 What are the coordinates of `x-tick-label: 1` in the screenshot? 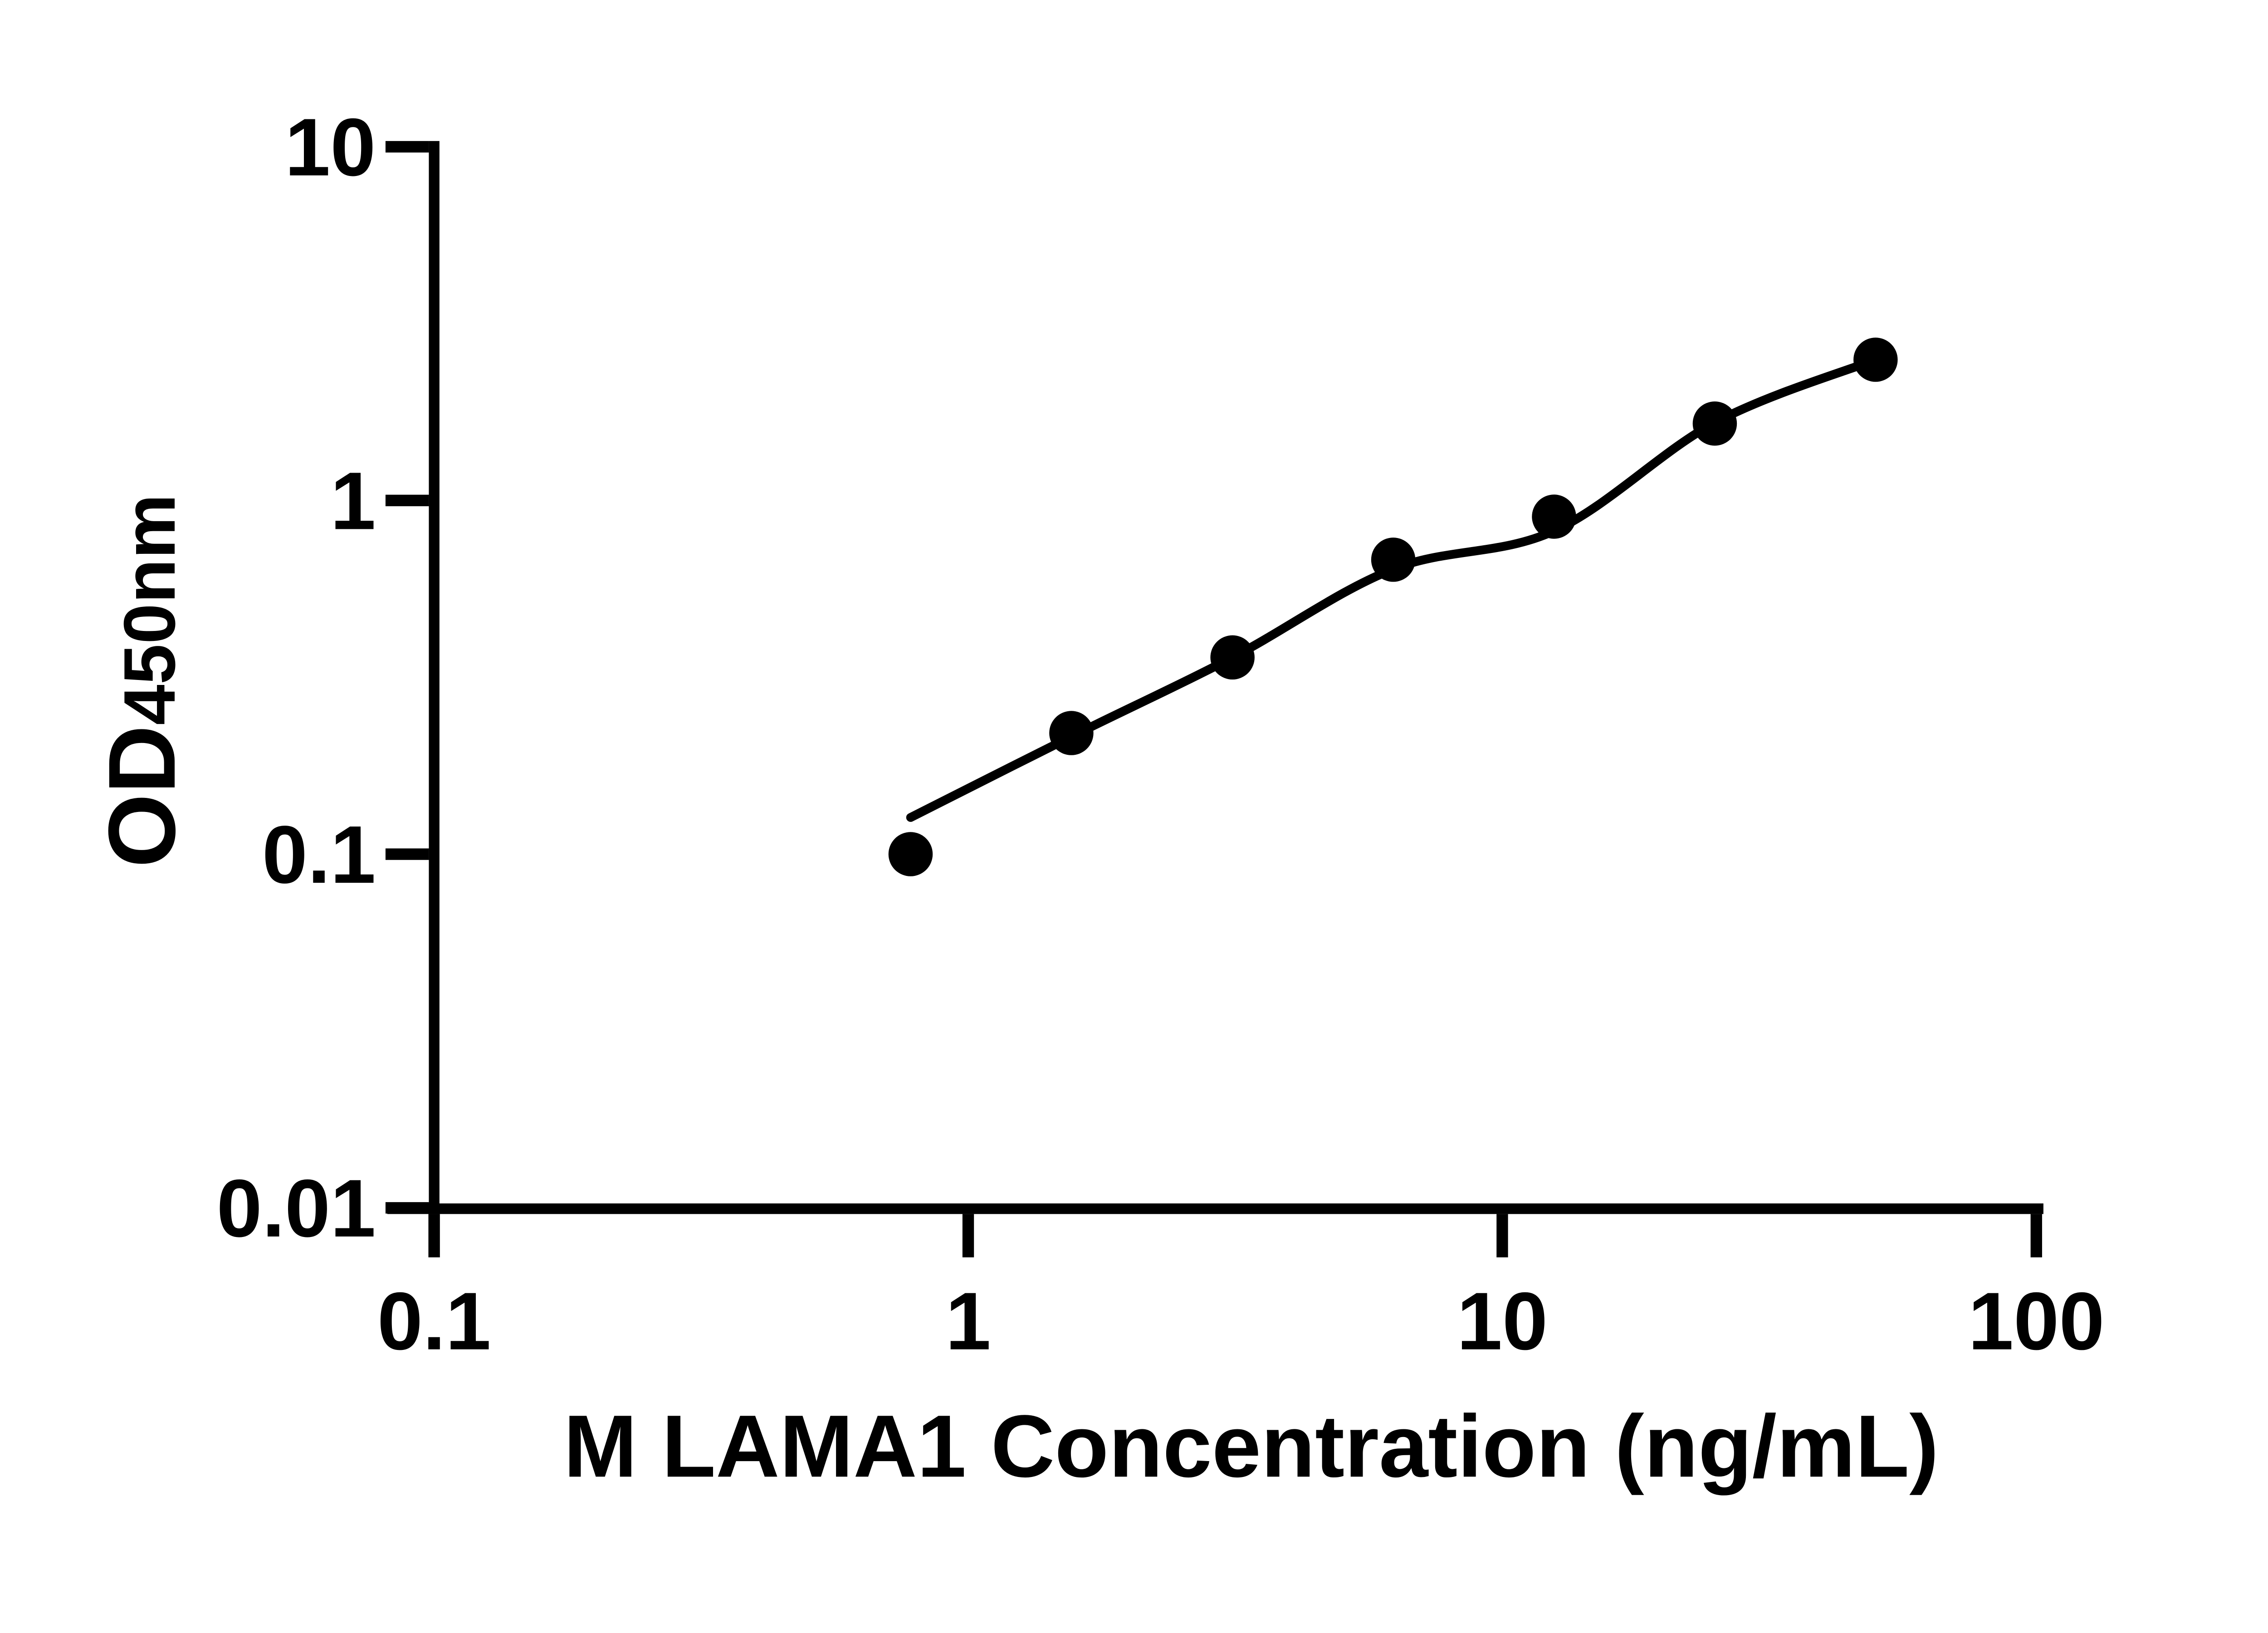 It's located at (968, 1321).